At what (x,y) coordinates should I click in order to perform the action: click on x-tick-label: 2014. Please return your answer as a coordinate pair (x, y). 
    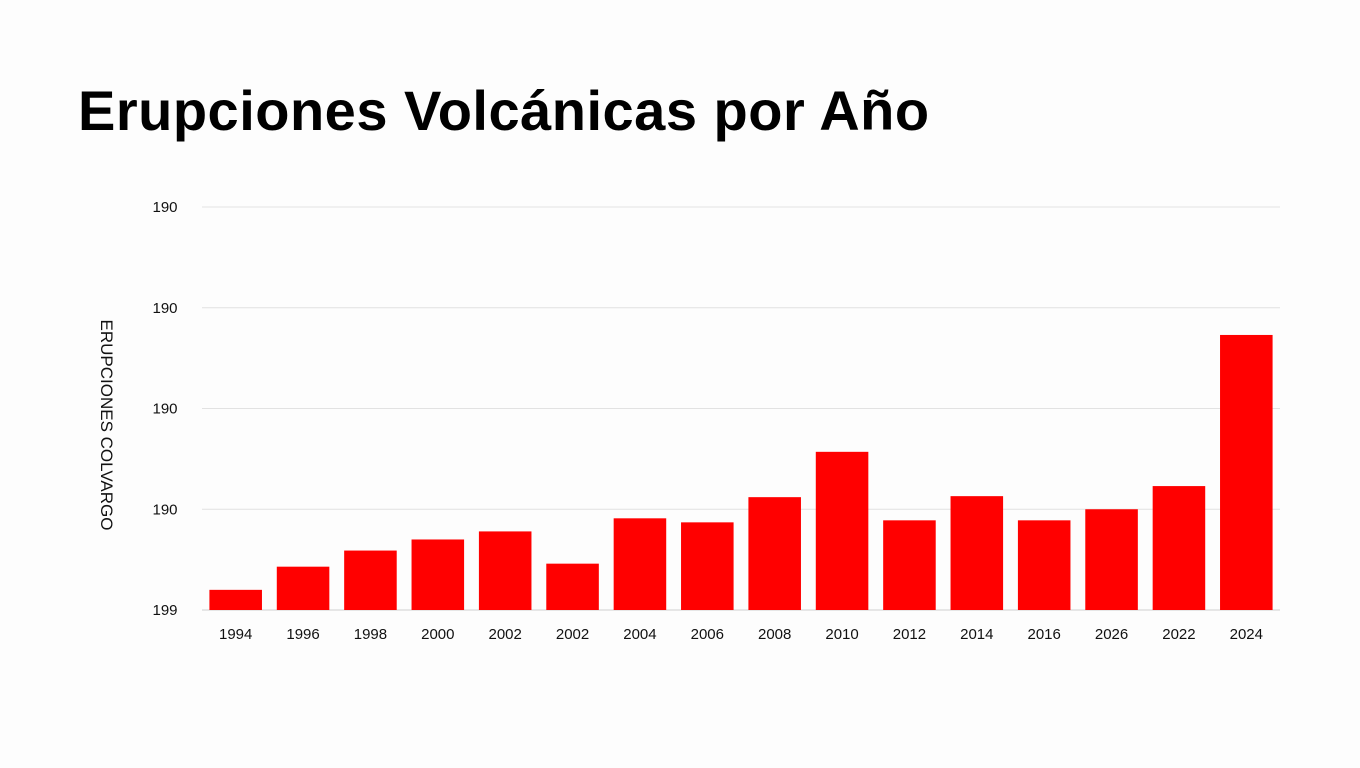
    Looking at the image, I should click on (976, 634).